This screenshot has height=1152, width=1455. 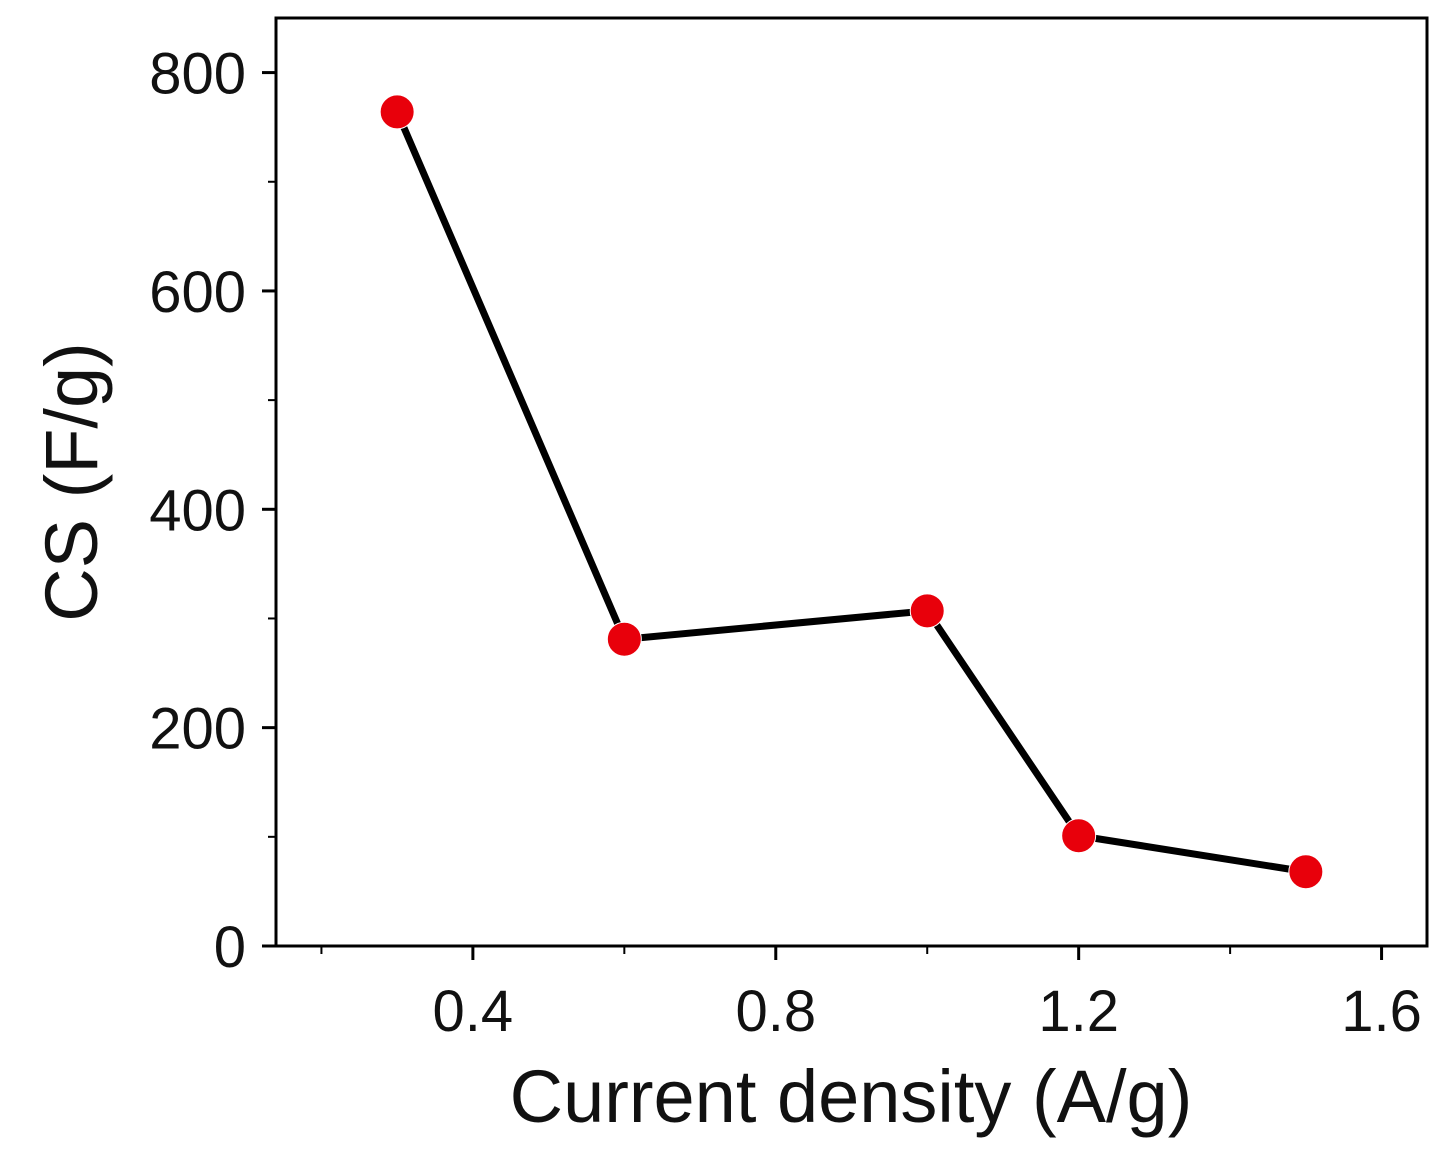 I want to click on y-tick-label: 200, so click(x=197, y=729).